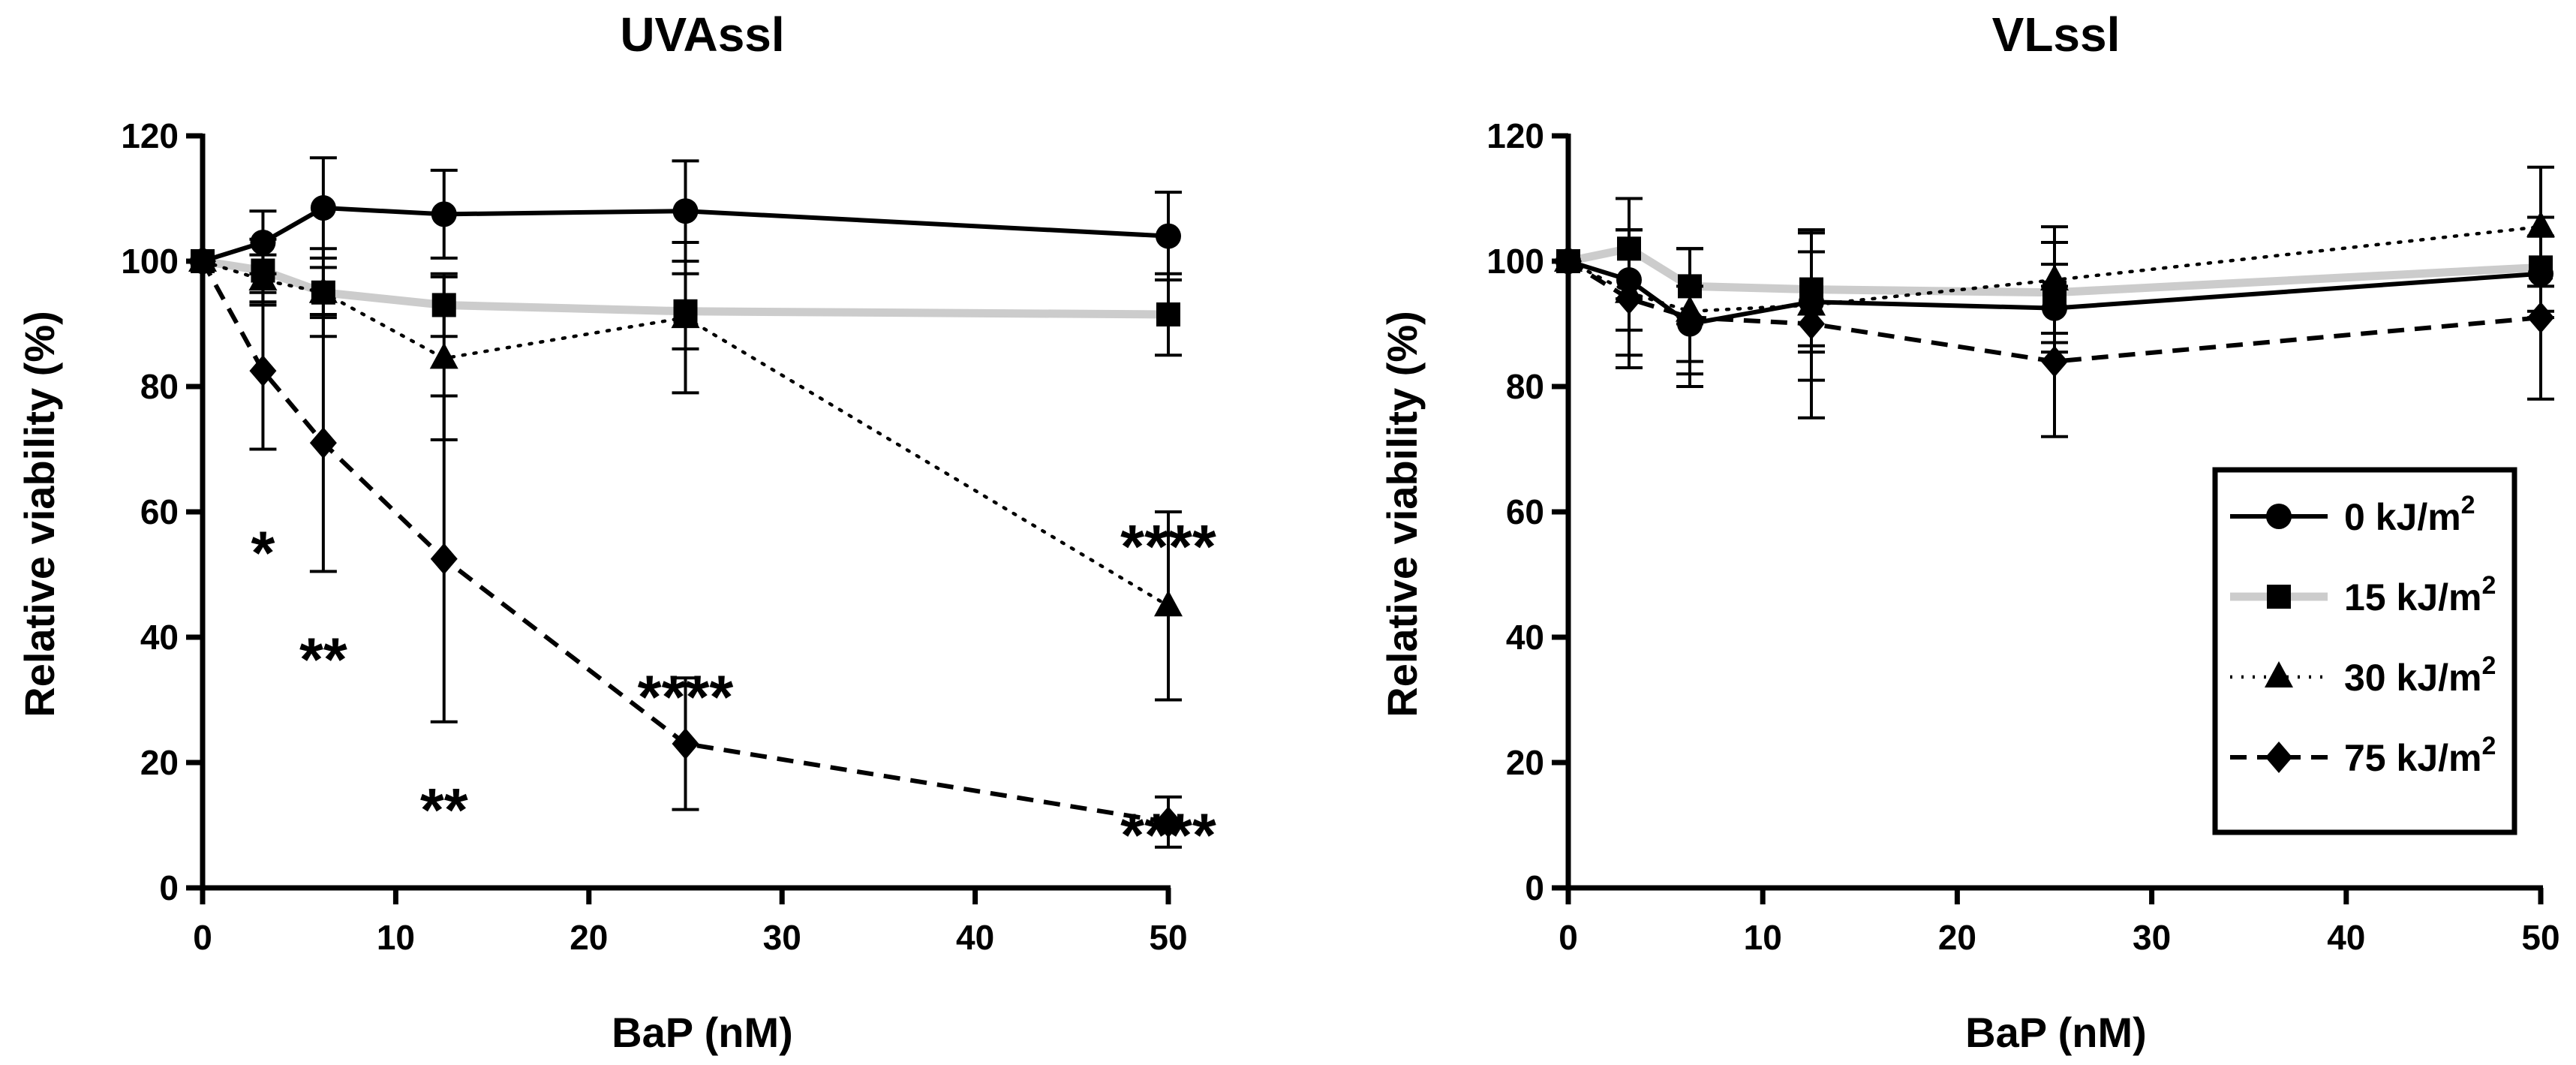 The image size is (2576, 1065). Describe the element at coordinates (150, 261) in the screenshot. I see `uvassl-y-tick-label: 100` at that location.